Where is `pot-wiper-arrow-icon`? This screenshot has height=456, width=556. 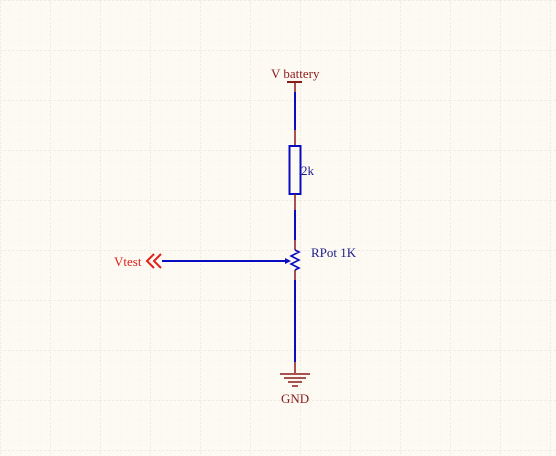 pot-wiper-arrow-icon is located at coordinates (288, 261).